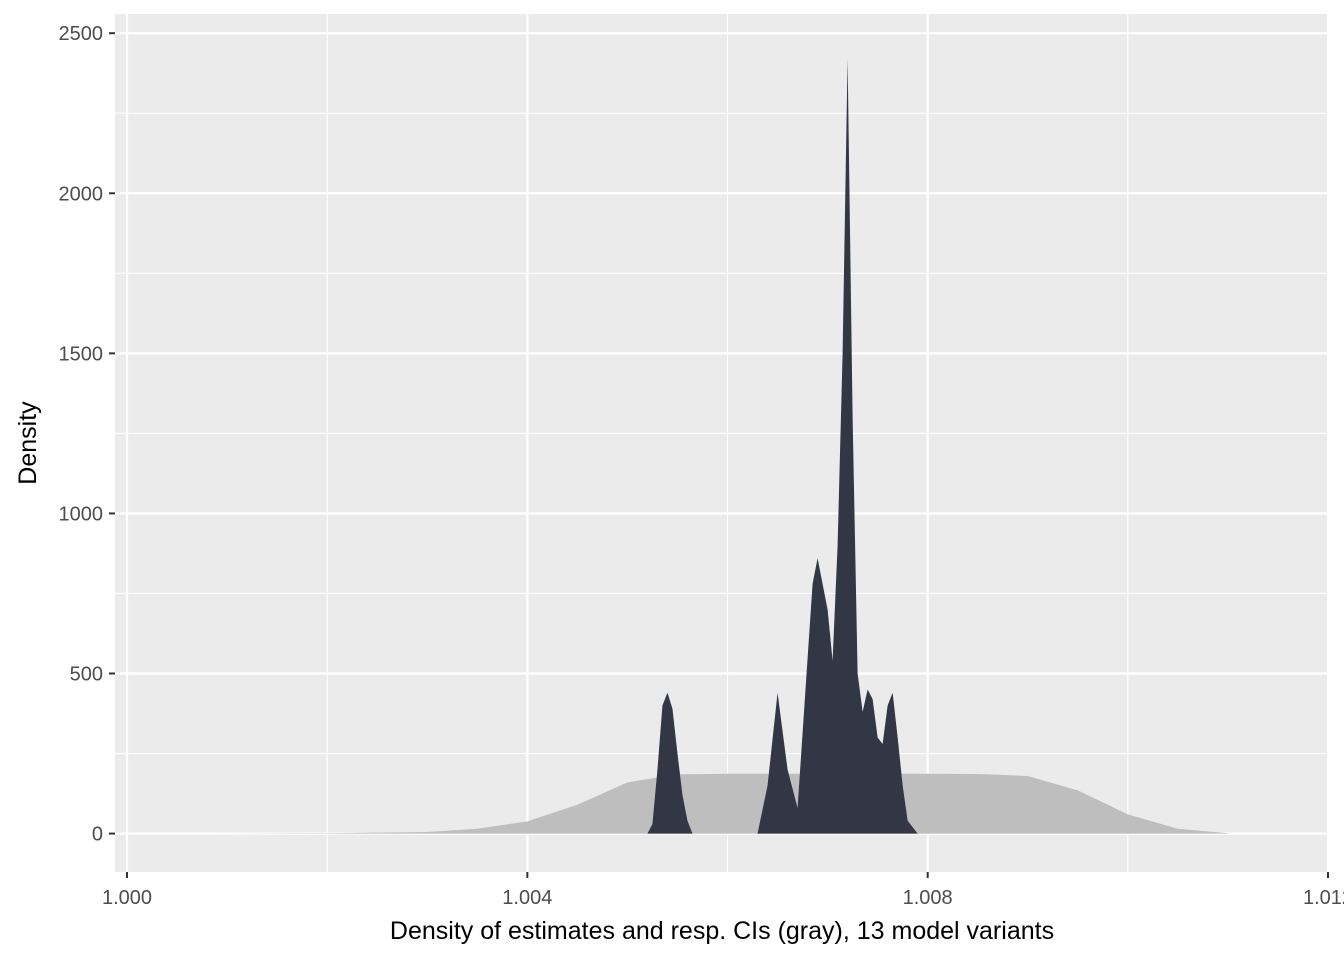  What do you see at coordinates (527, 898) in the screenshot?
I see `x-tick-label: 1.004` at bounding box center [527, 898].